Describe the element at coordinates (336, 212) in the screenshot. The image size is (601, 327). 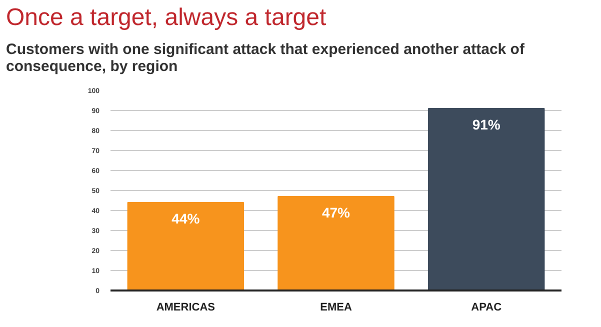
I see `data-label: 47%` at that location.